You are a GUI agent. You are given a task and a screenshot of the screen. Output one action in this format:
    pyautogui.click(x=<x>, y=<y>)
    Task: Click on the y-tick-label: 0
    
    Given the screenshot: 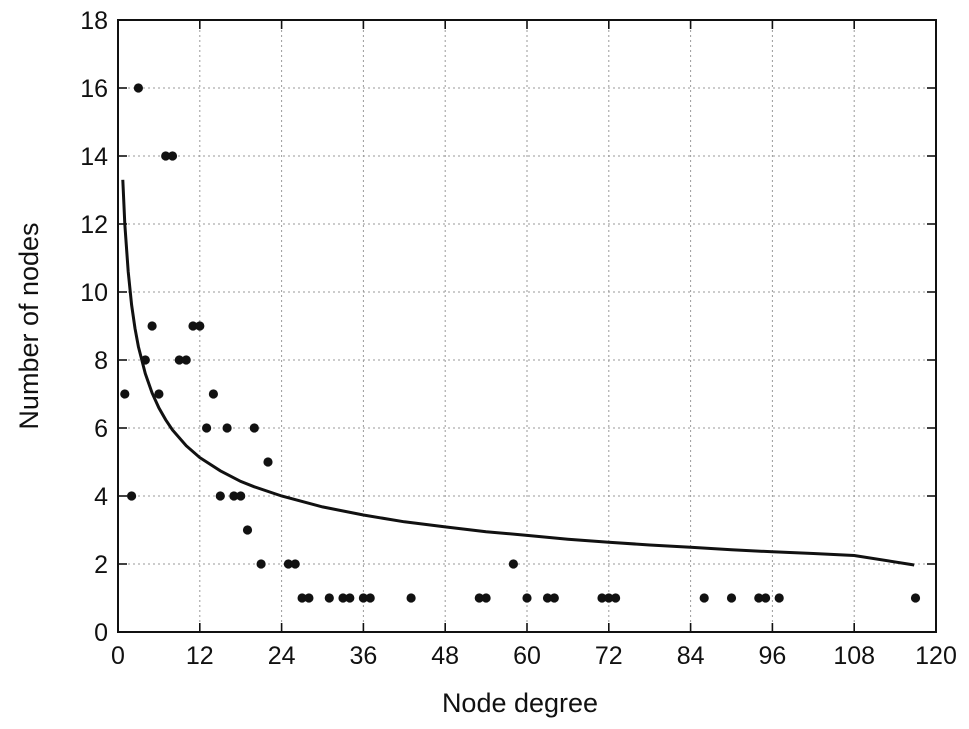 What is the action you would take?
    pyautogui.click(x=101, y=633)
    